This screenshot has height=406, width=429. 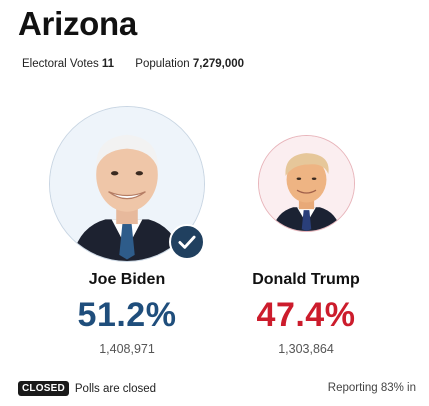 I want to click on state-title: Arizona, so click(x=77, y=23).